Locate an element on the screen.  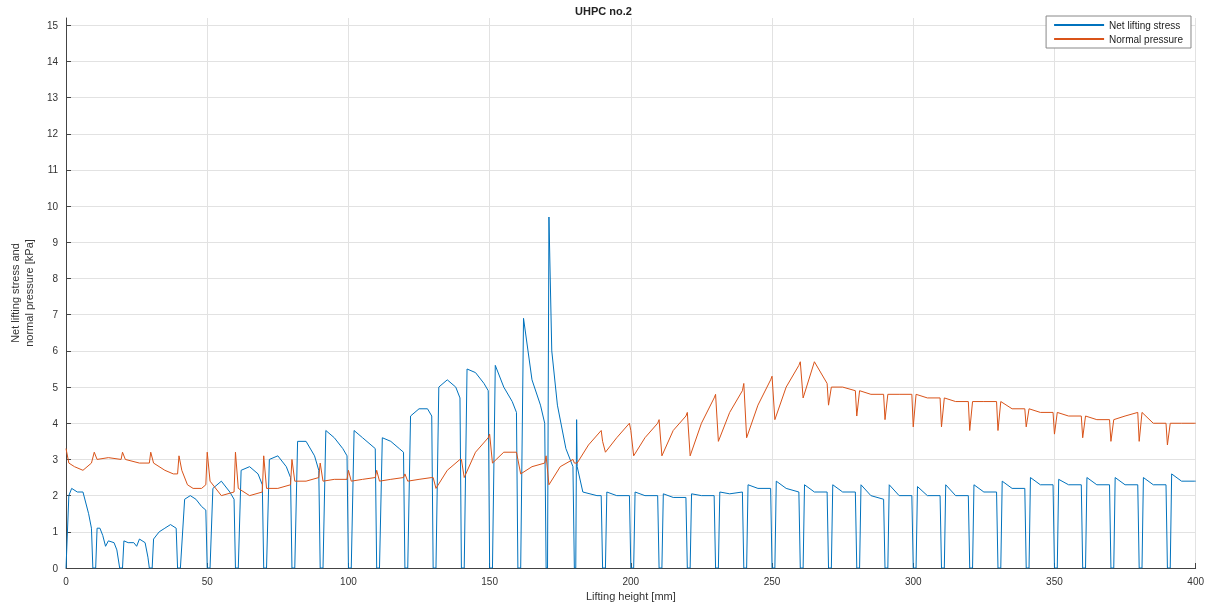
x-tick-label: 100 is located at coordinates (349, 581).